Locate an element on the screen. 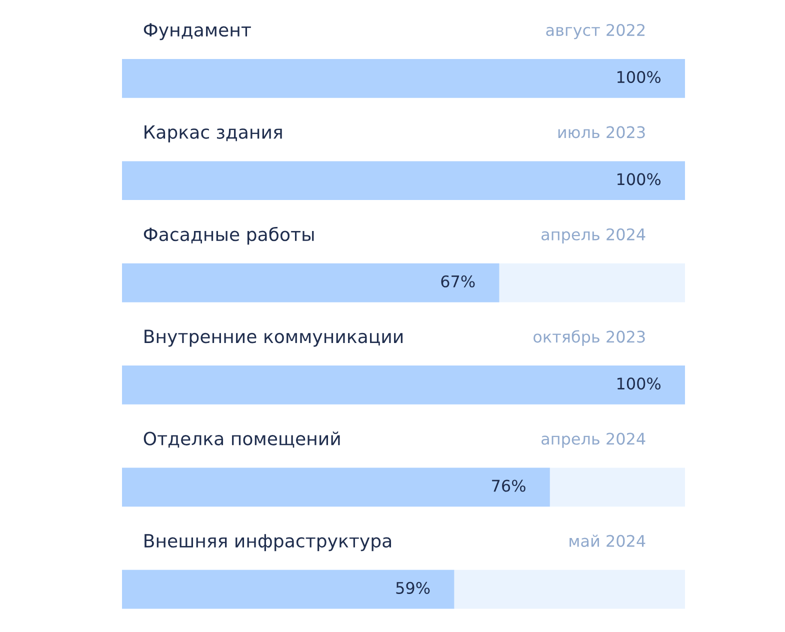  y-tick-label: Каркас здания is located at coordinates (213, 133).